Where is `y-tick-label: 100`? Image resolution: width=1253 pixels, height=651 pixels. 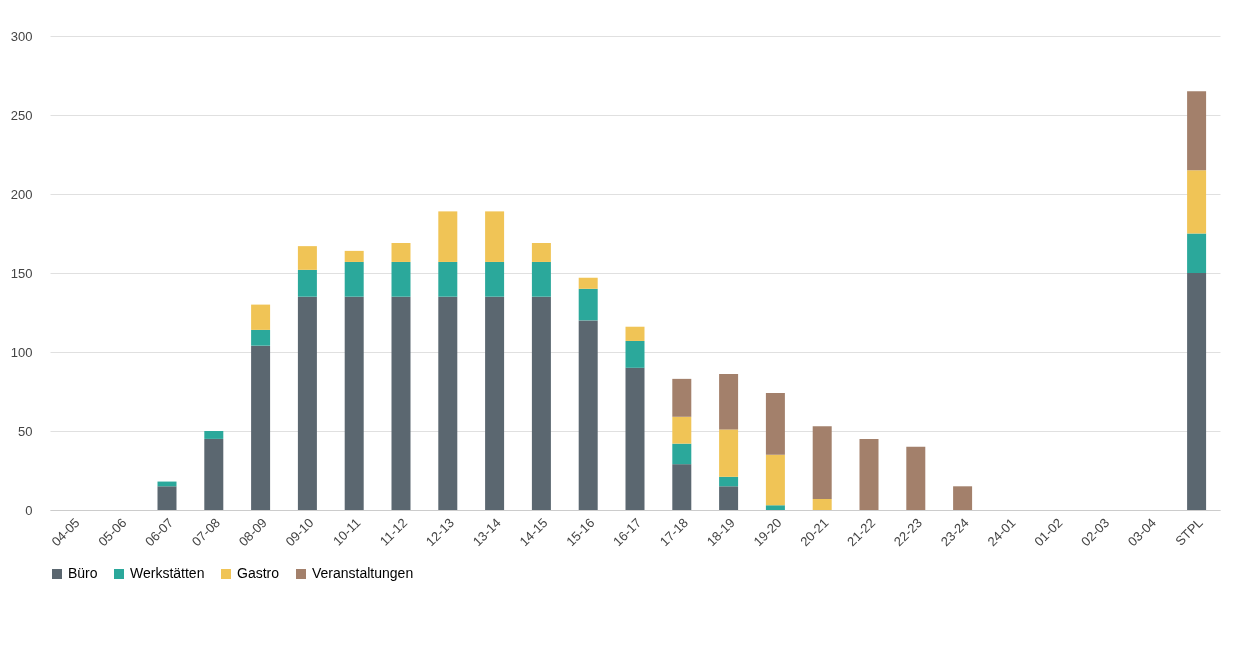
y-tick-label: 100 is located at coordinates (21, 352).